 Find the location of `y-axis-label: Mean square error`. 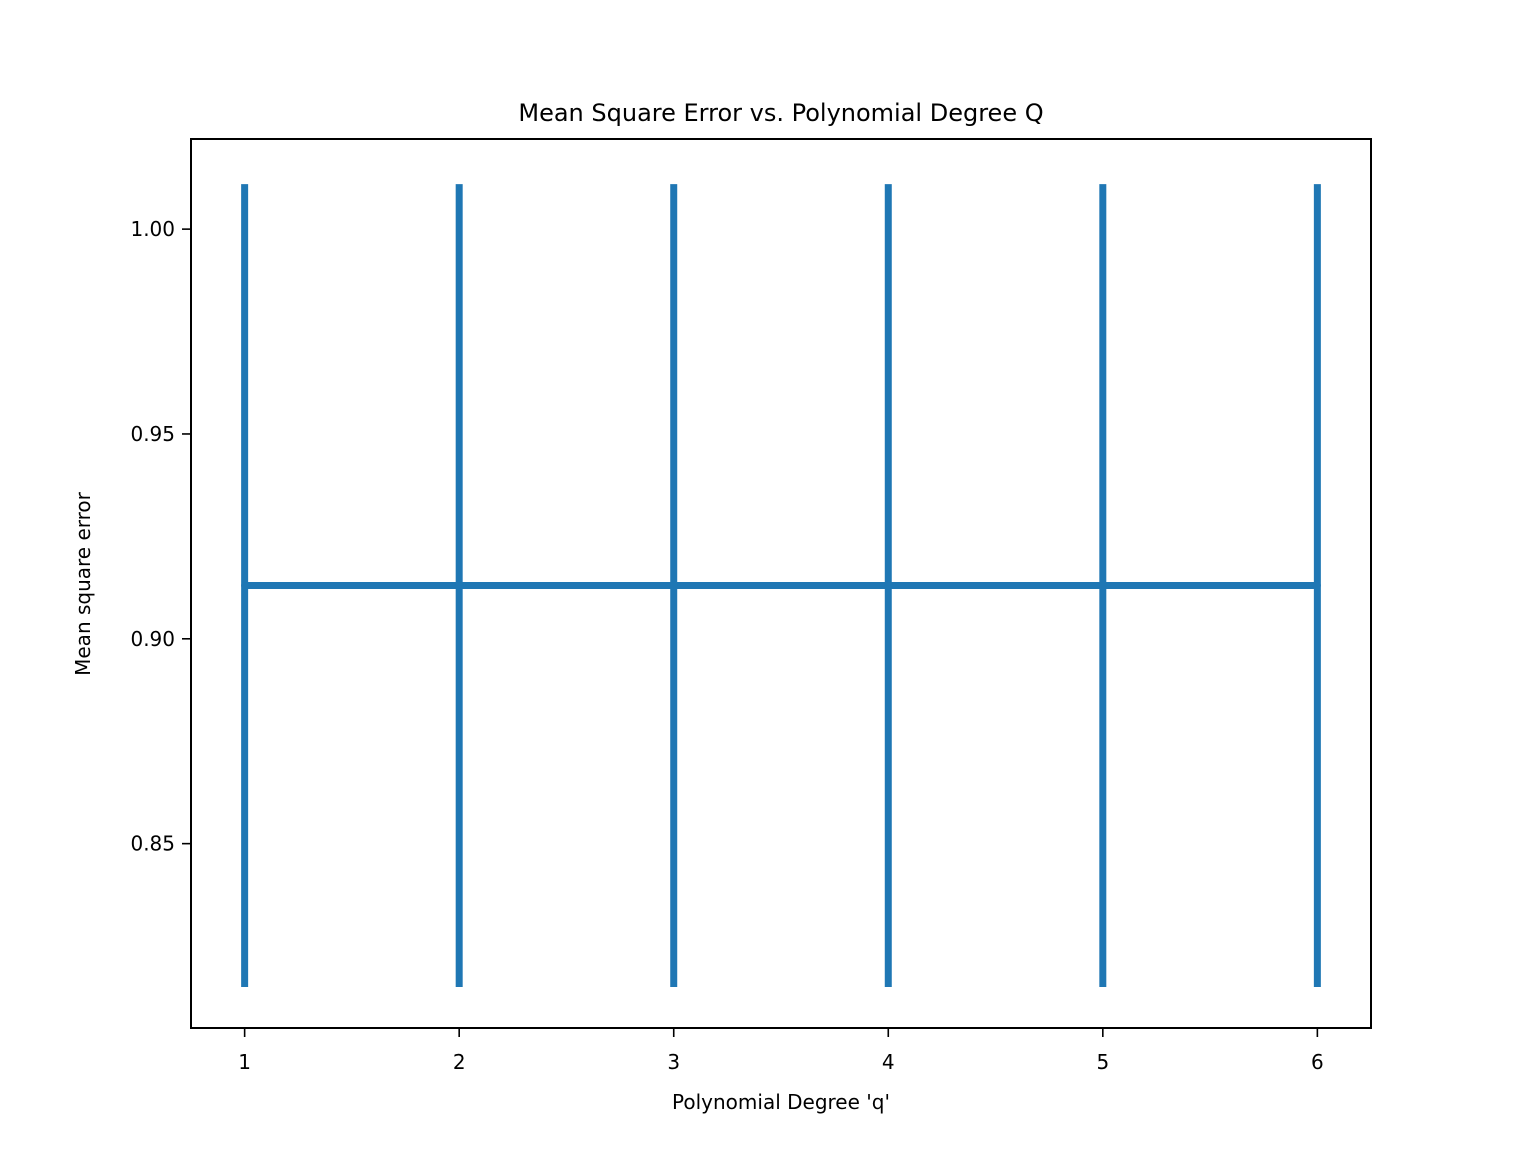

y-axis-label: Mean square error is located at coordinates (83, 583).